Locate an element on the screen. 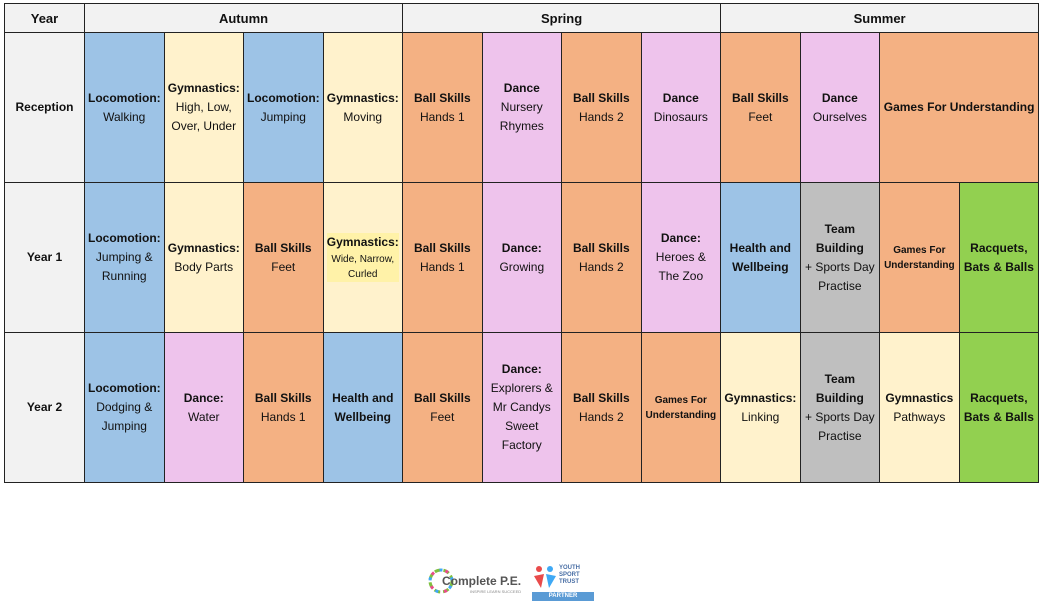 This screenshot has height=606, width=1041. year-column-header: Year is located at coordinates (44, 18).